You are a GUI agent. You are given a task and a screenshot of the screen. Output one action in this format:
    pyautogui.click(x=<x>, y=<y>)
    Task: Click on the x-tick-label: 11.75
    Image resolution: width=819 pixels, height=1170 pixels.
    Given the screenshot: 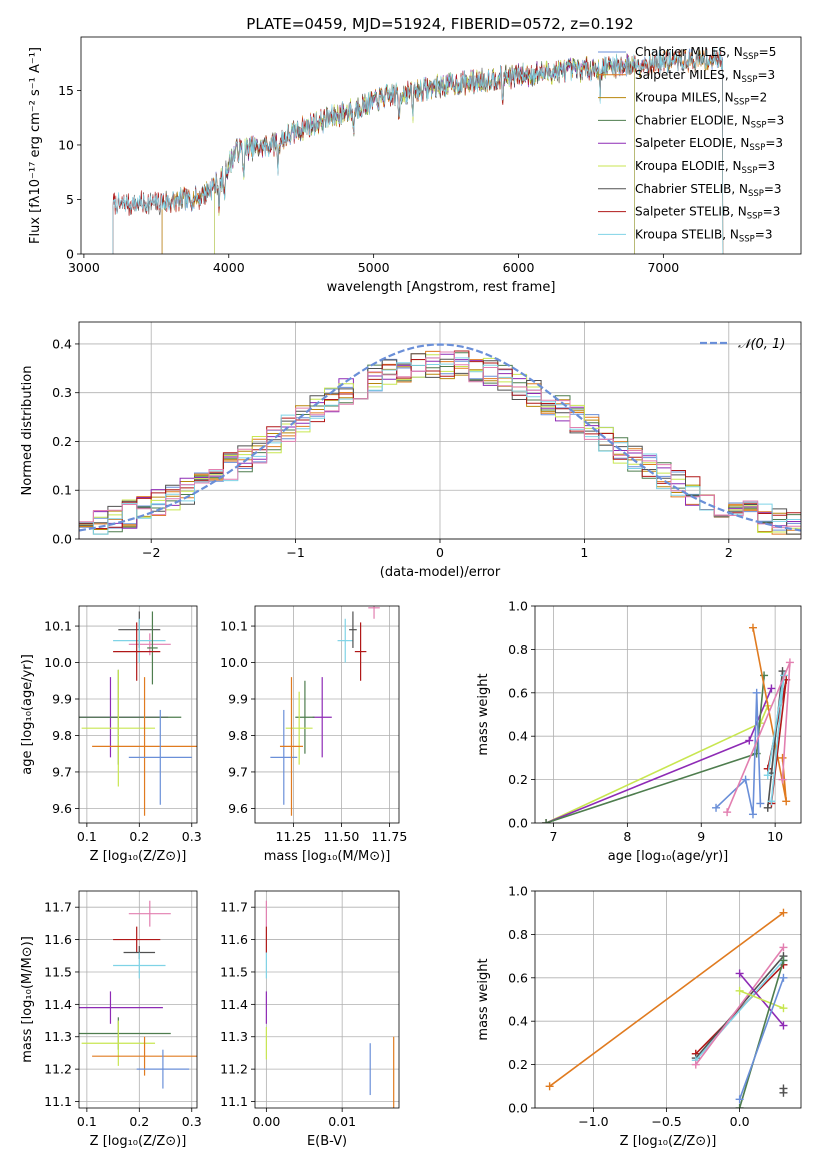 What is the action you would take?
    pyautogui.click(x=390, y=836)
    